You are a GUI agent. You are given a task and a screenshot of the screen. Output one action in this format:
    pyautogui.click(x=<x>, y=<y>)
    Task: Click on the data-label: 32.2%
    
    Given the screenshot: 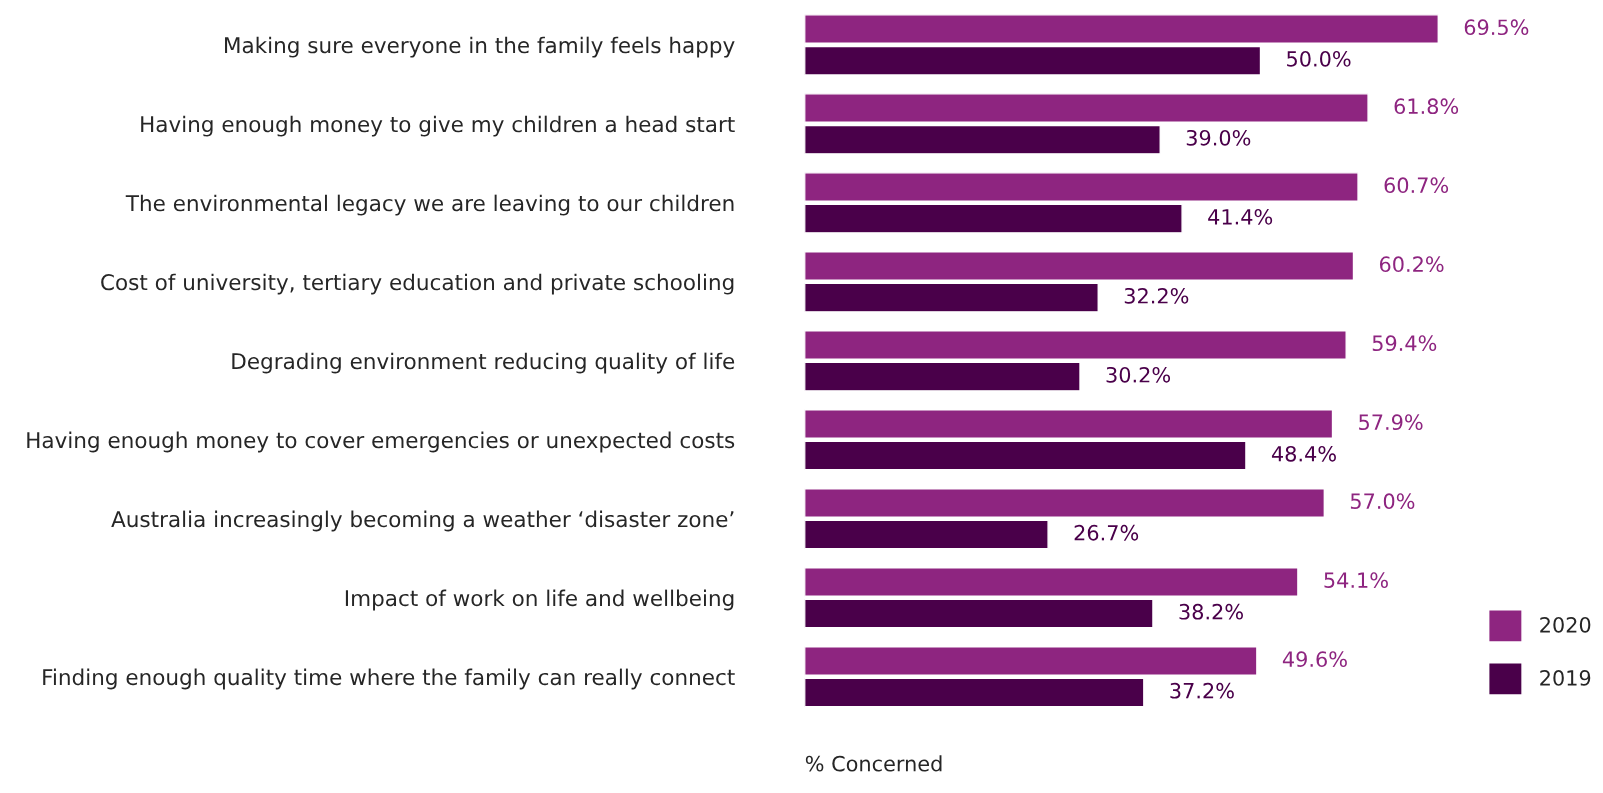 What is the action you would take?
    pyautogui.click(x=1156, y=295)
    